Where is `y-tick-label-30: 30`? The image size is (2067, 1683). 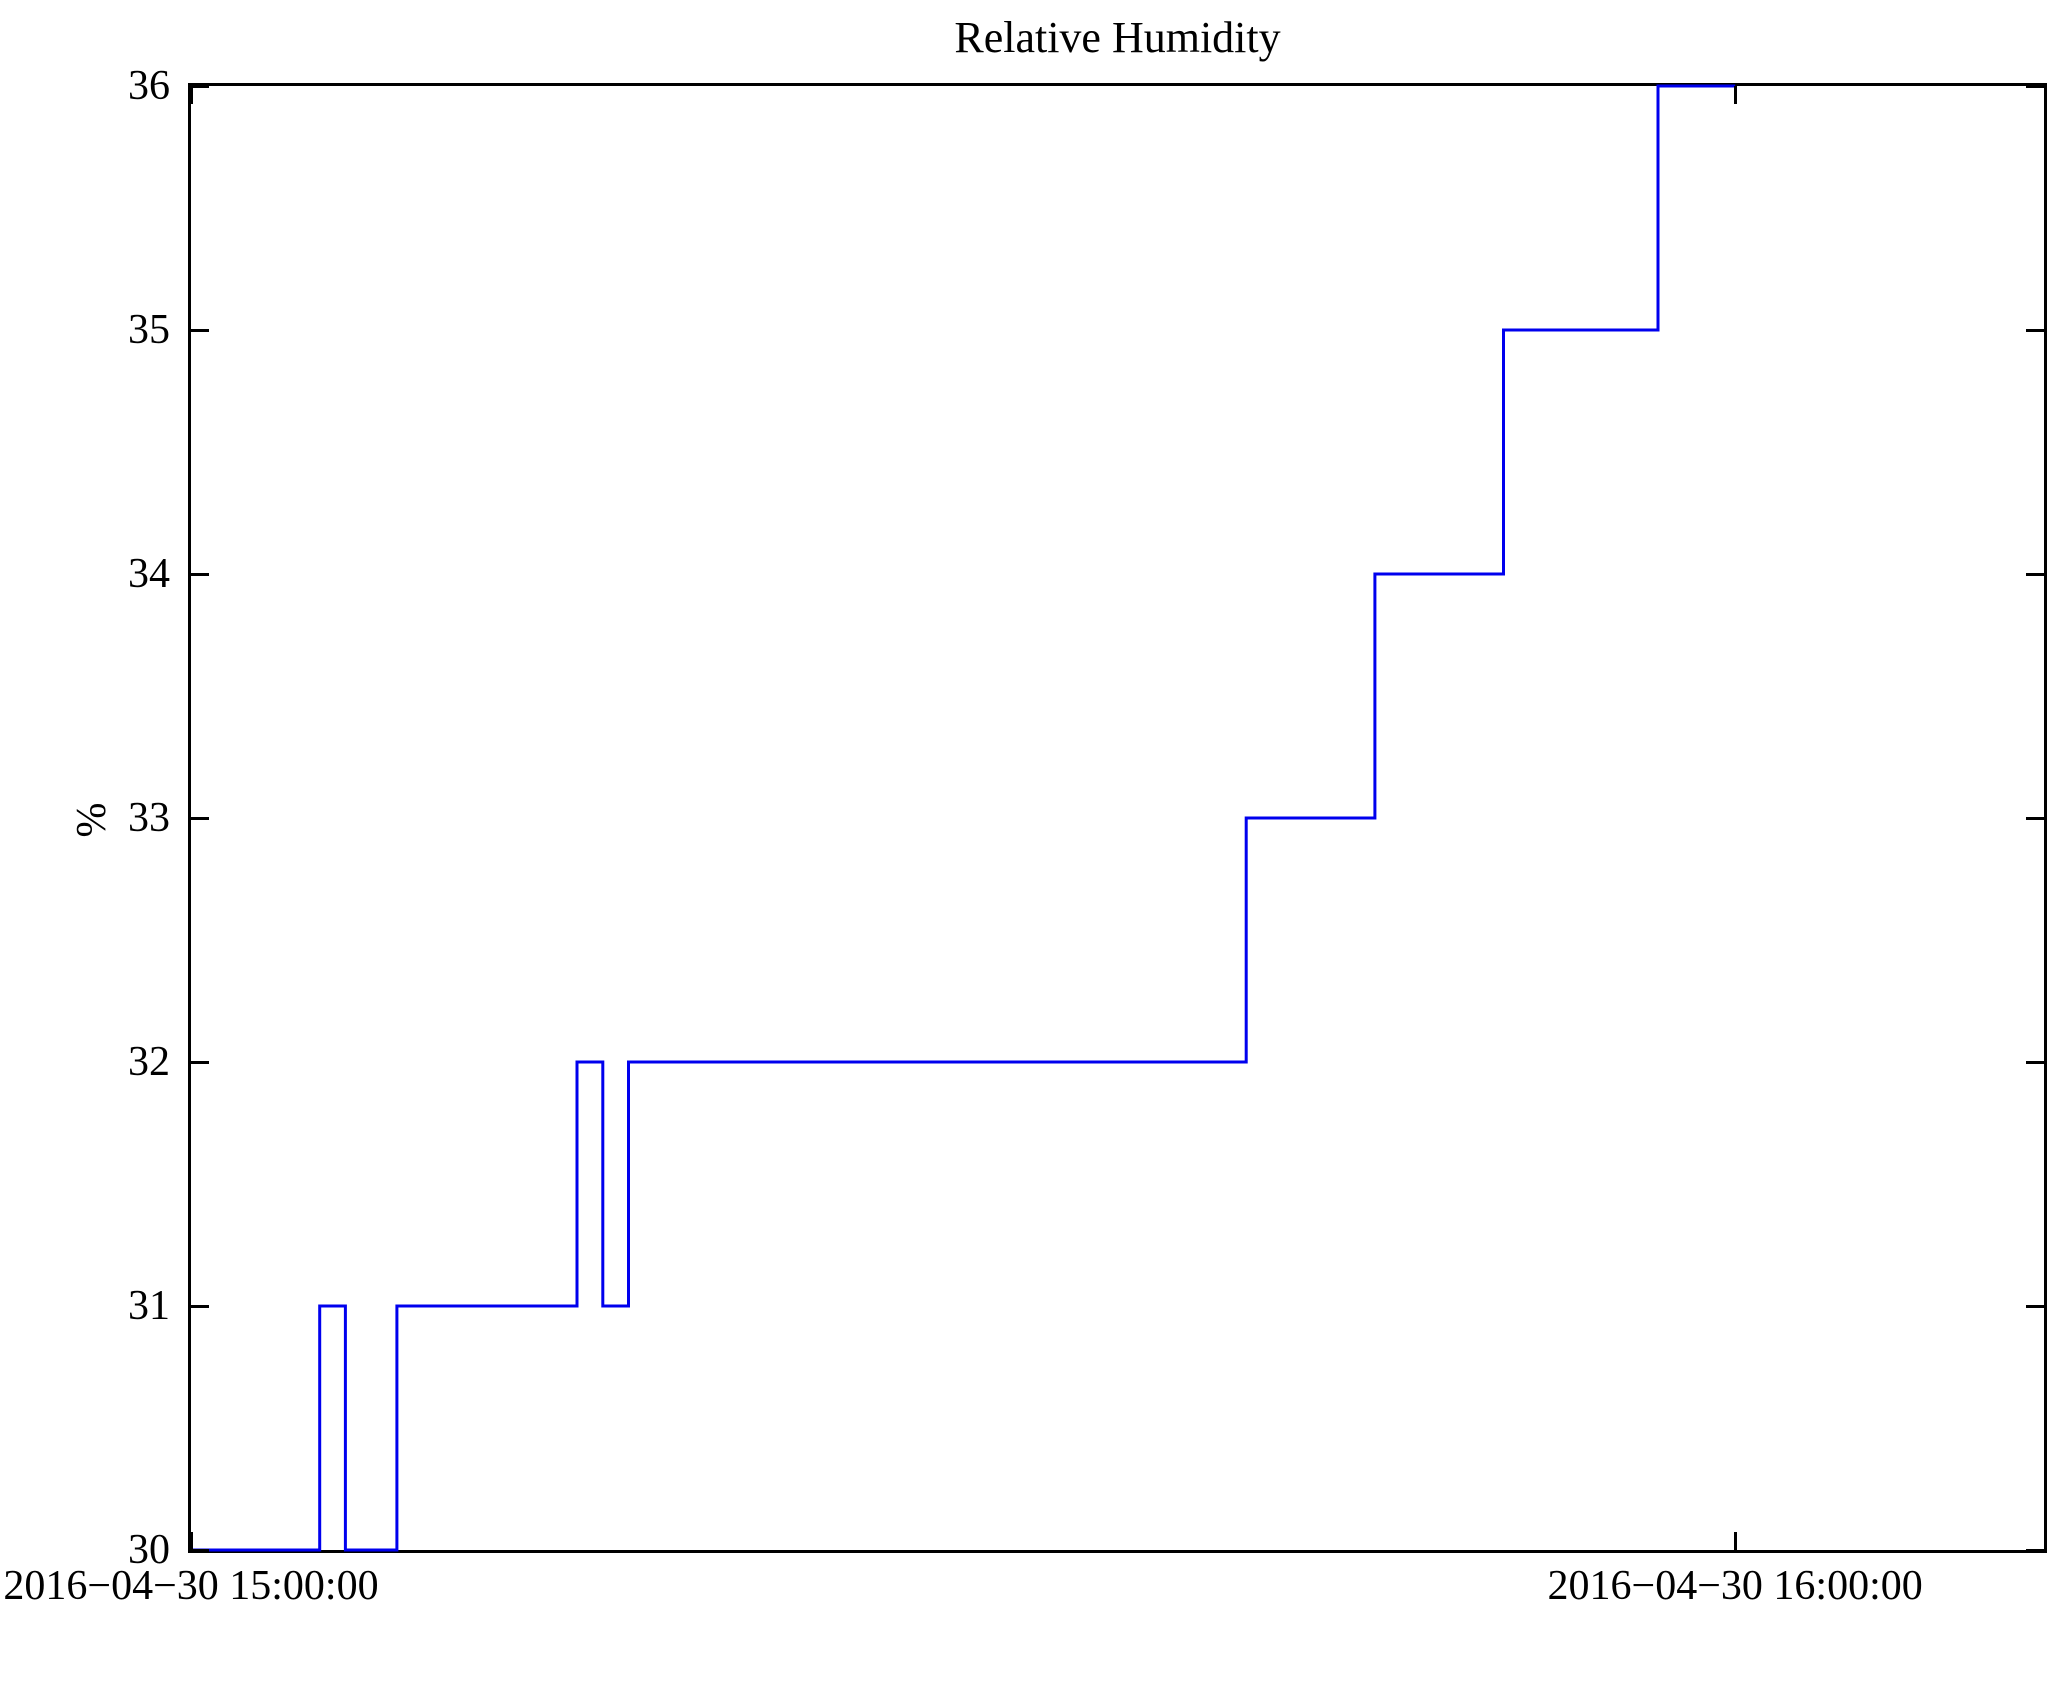 y-tick-label-30: 30 is located at coordinates (149, 1550).